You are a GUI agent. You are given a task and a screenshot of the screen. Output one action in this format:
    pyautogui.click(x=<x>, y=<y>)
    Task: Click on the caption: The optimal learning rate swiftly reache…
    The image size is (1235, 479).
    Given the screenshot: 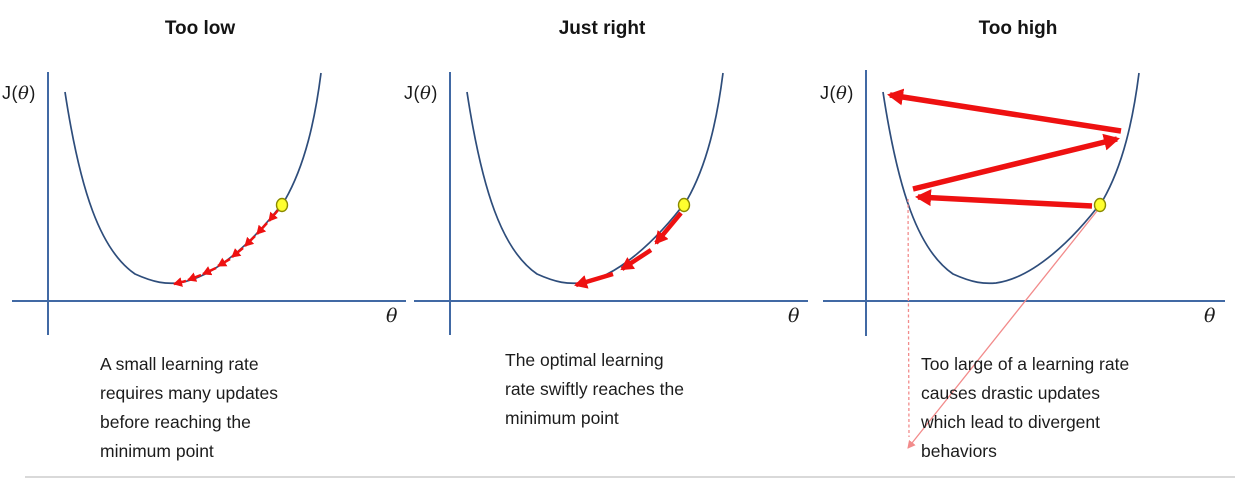 What is the action you would take?
    pyautogui.click(x=594, y=389)
    